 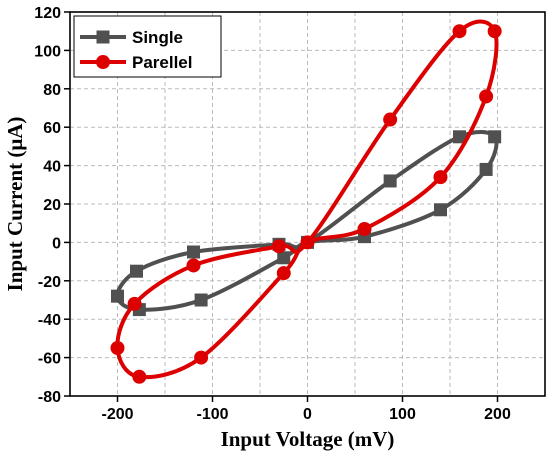 What do you see at coordinates (497, 414) in the screenshot?
I see `x-tick-label: 200` at bounding box center [497, 414].